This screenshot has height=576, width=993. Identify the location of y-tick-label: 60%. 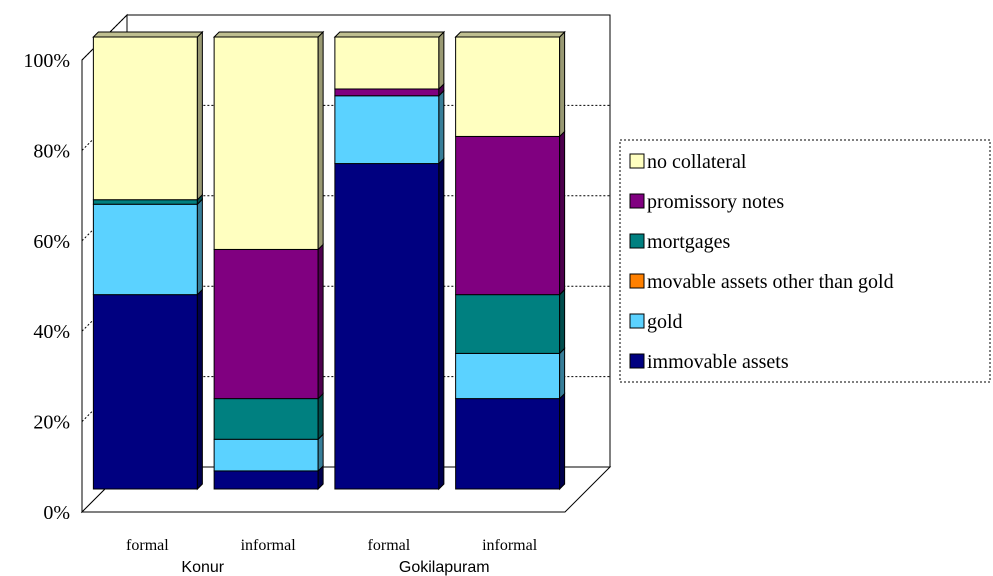
(51, 242).